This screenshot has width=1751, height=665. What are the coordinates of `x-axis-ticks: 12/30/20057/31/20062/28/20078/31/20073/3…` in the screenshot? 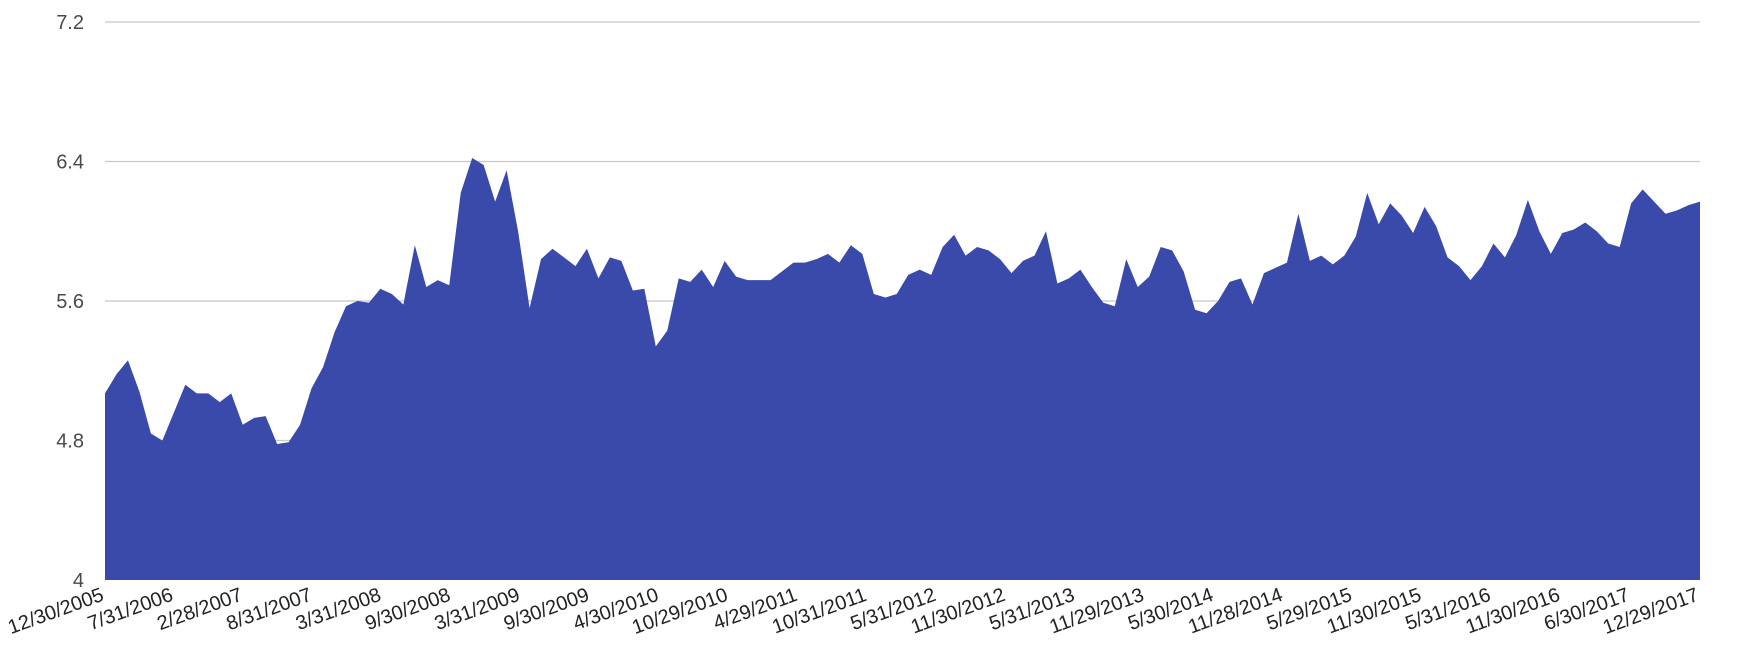 It's located at (853, 611).